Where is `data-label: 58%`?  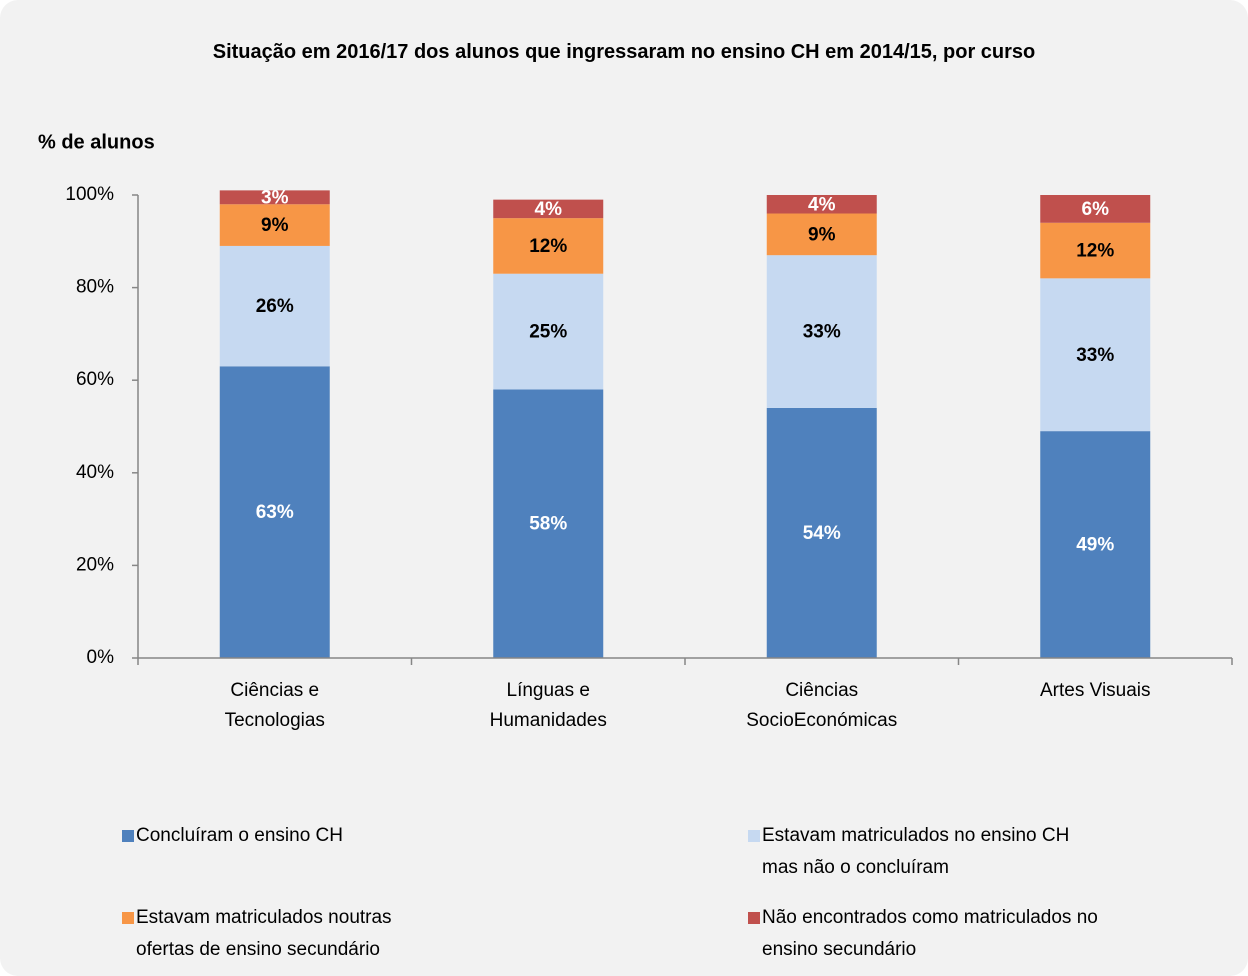
data-label: 58% is located at coordinates (548, 524).